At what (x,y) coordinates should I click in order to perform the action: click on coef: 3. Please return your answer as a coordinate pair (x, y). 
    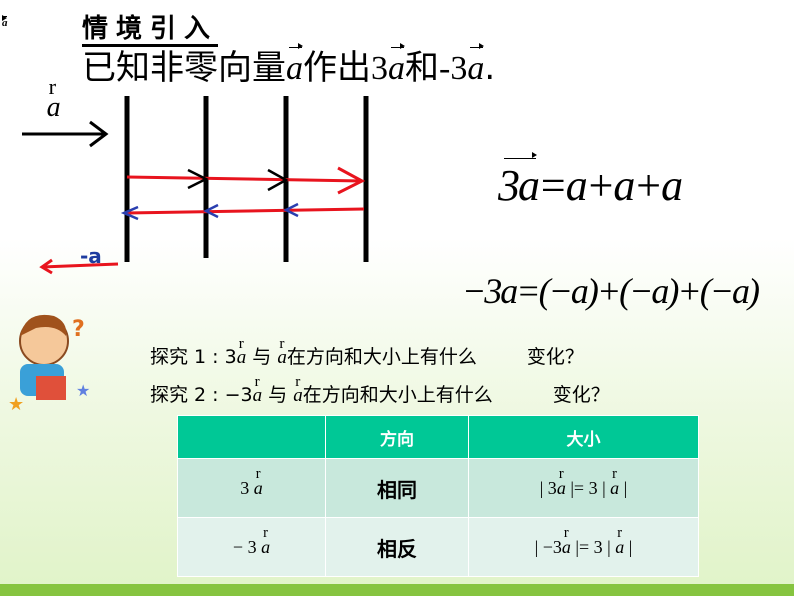
    Looking at the image, I should click on (379, 68).